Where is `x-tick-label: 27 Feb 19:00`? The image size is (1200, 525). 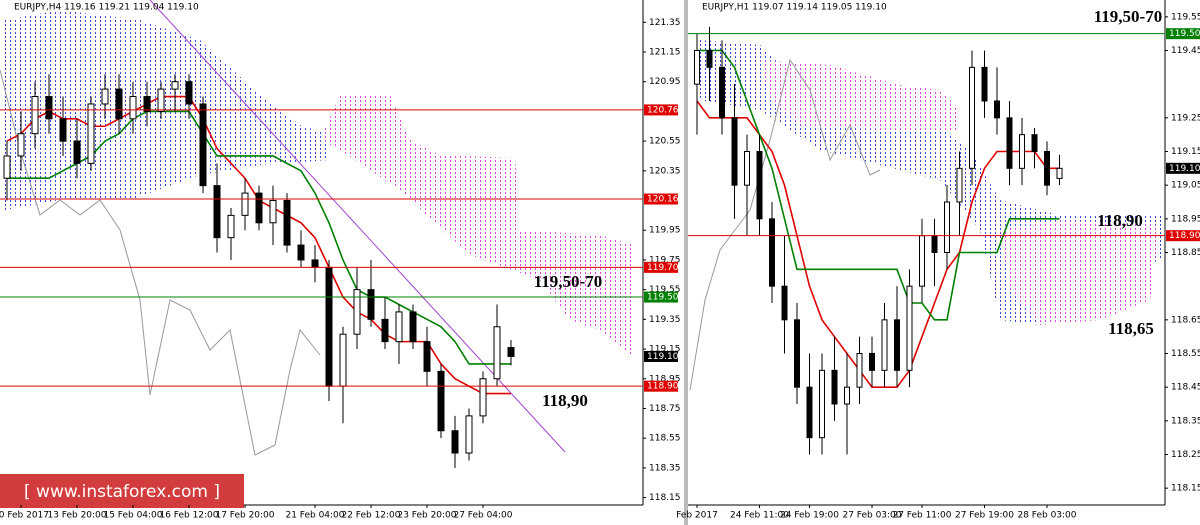 x-tick-label: 27 Feb 19:00 is located at coordinates (984, 516).